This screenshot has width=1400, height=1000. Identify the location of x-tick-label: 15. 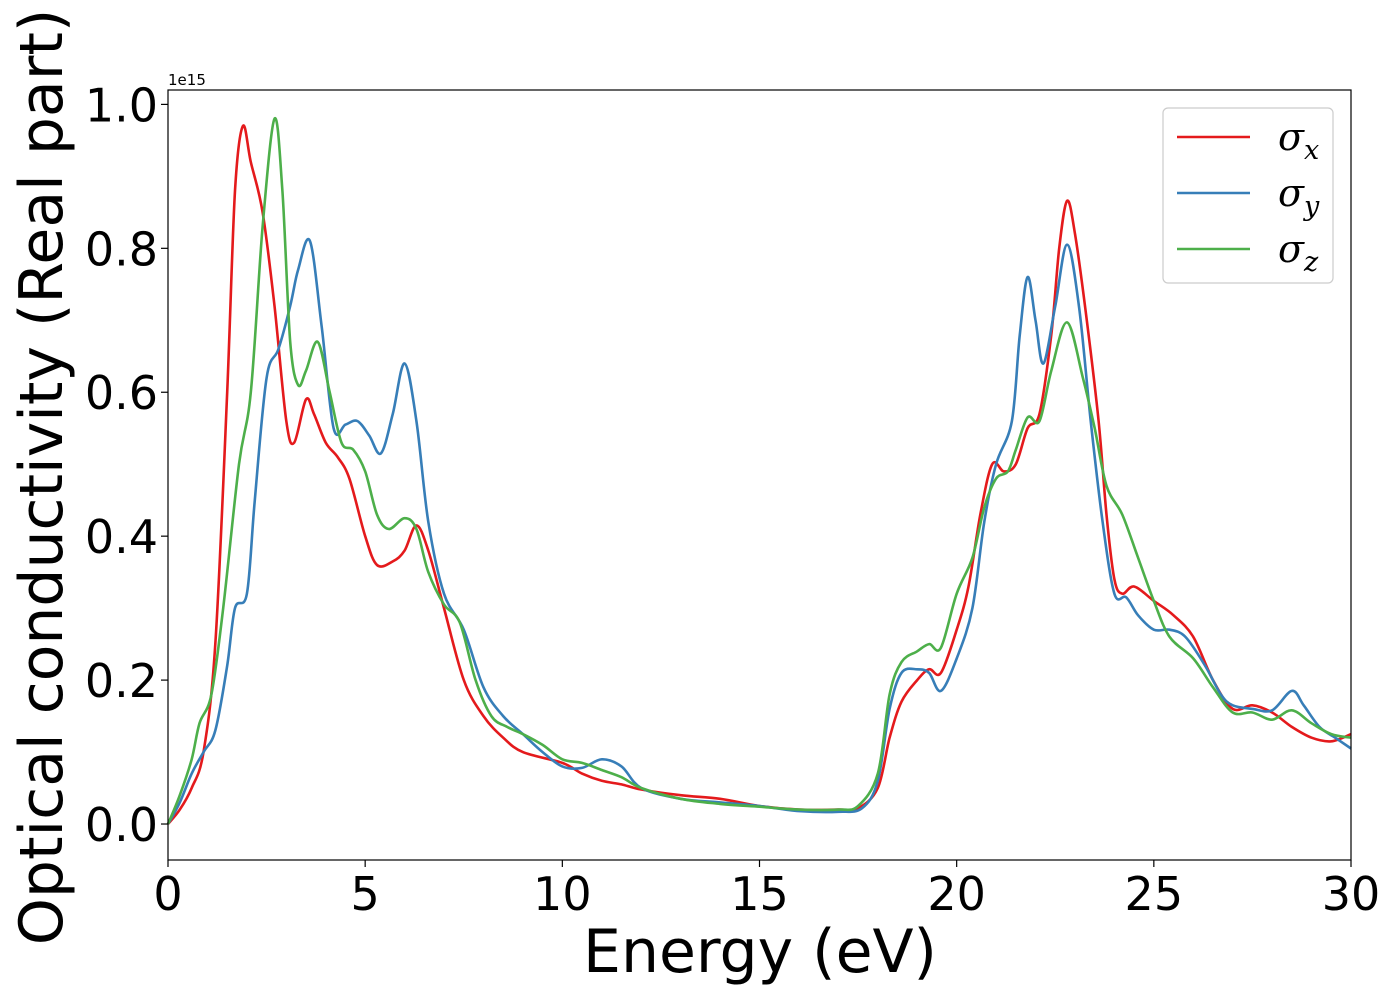
(759, 894).